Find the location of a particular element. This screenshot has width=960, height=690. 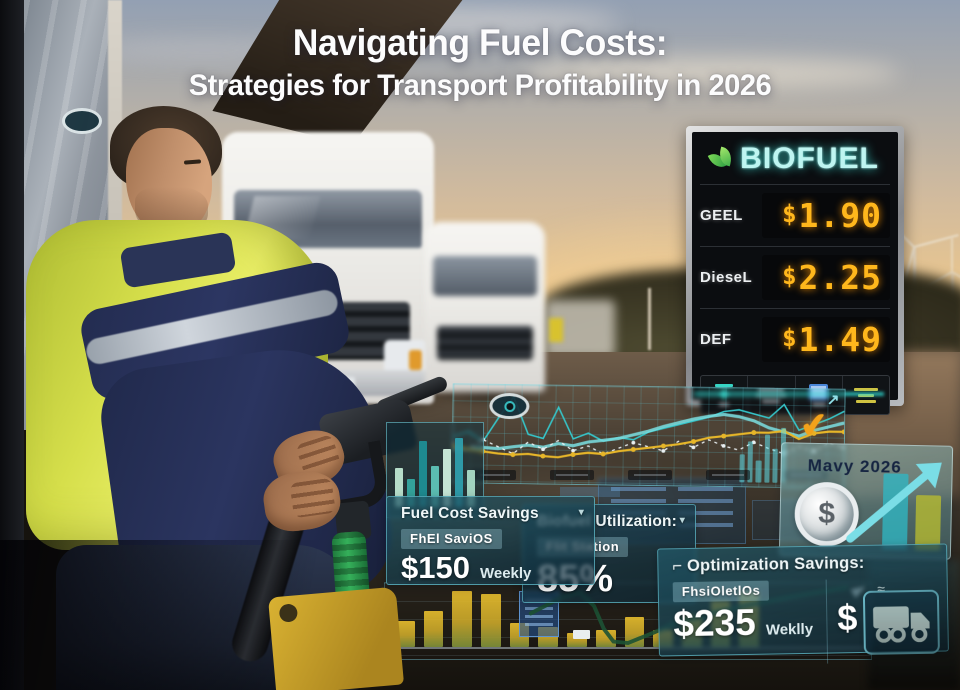

hud-date-panel: Mavy 2026 $ is located at coordinates (866, 501).